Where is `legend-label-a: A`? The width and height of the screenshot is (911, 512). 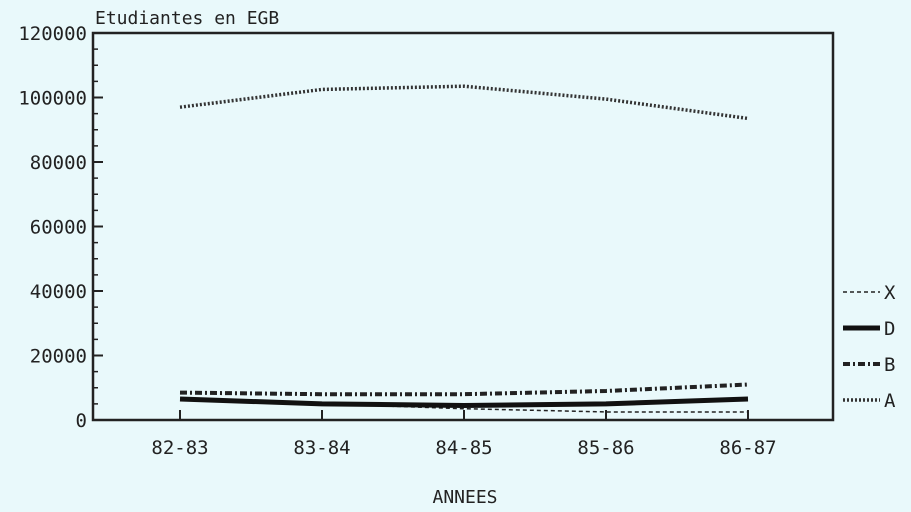
legend-label-a: A is located at coordinates (890, 401).